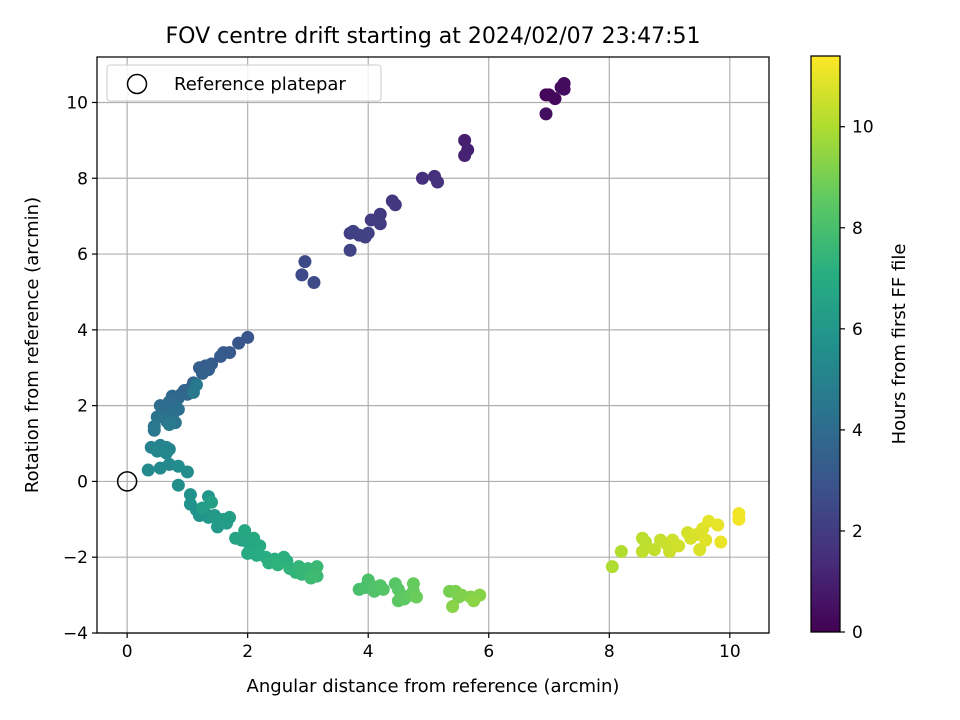 This screenshot has height=720, width=960. I want to click on x-tick-label: 6, so click(488, 652).